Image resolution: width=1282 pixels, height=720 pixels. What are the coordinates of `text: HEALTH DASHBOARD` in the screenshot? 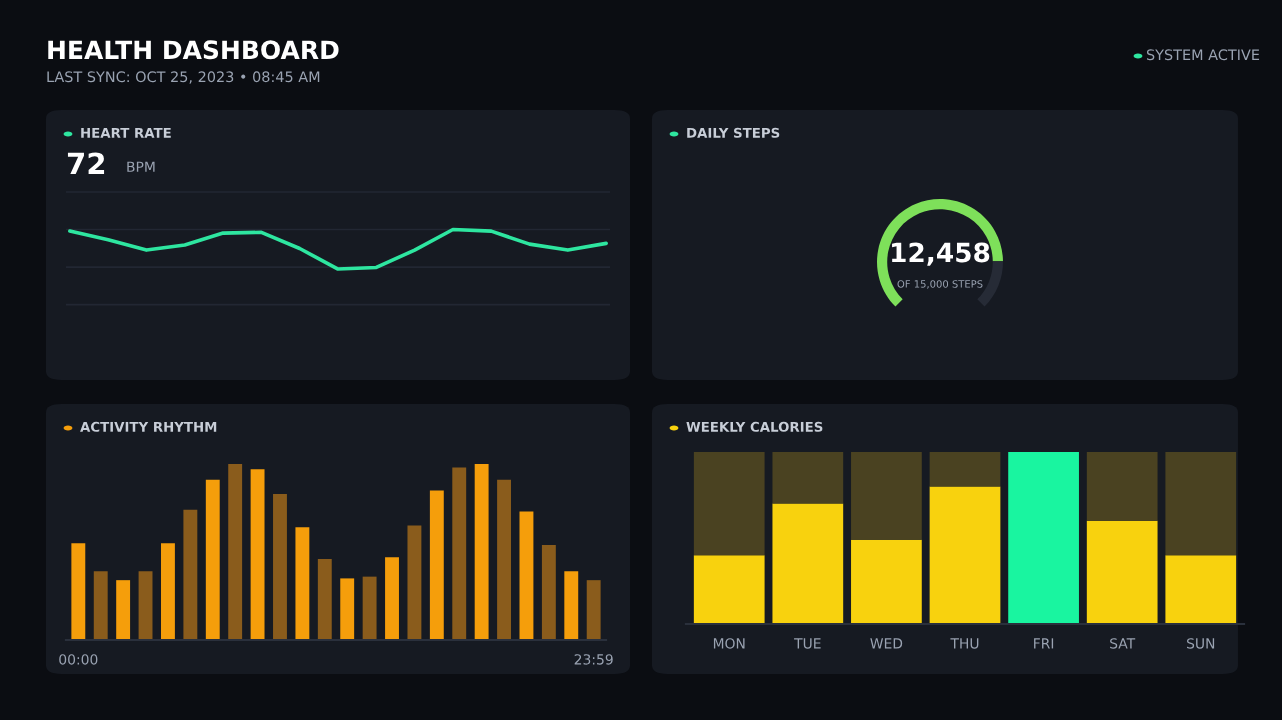 It's located at (193, 50).